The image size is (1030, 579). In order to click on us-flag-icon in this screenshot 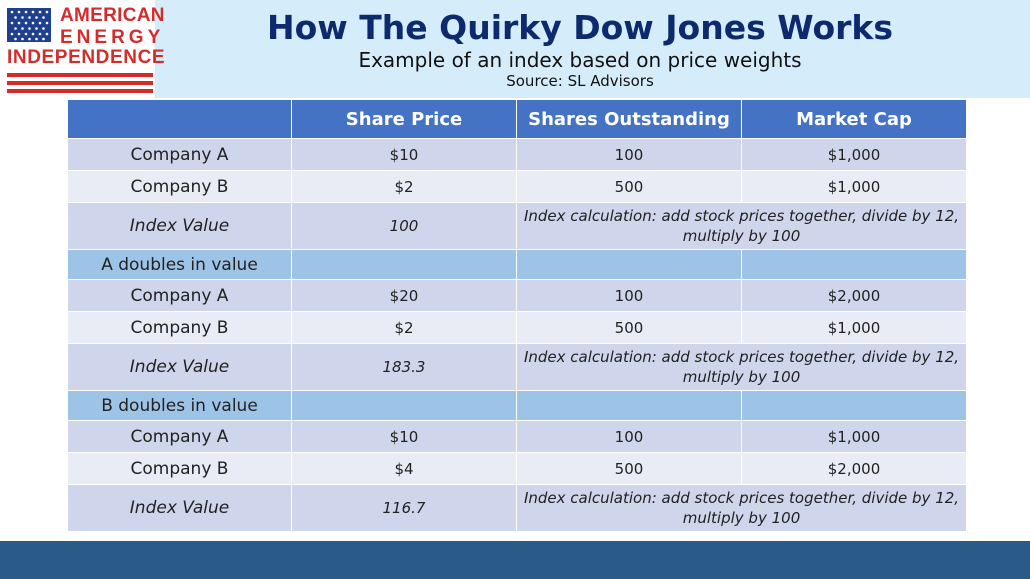, I will do `click(29, 25)`.